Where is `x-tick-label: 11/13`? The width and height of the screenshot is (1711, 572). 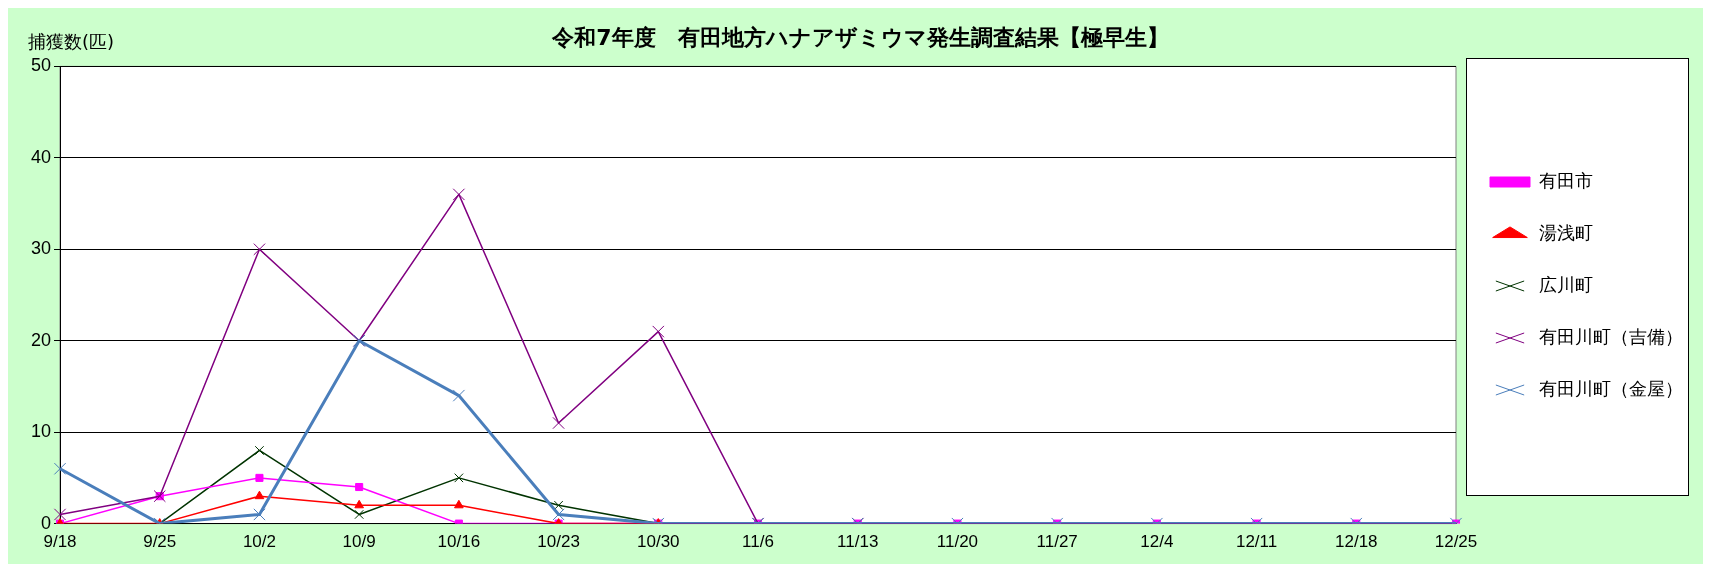 x-tick-label: 11/13 is located at coordinates (858, 542).